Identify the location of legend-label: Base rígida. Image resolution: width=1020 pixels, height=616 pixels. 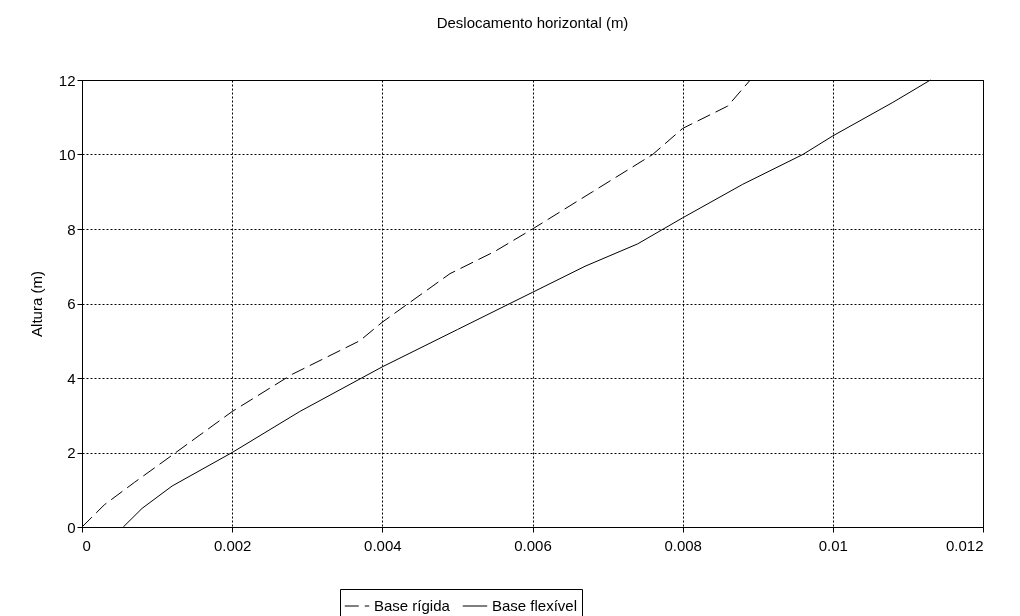
(412, 605).